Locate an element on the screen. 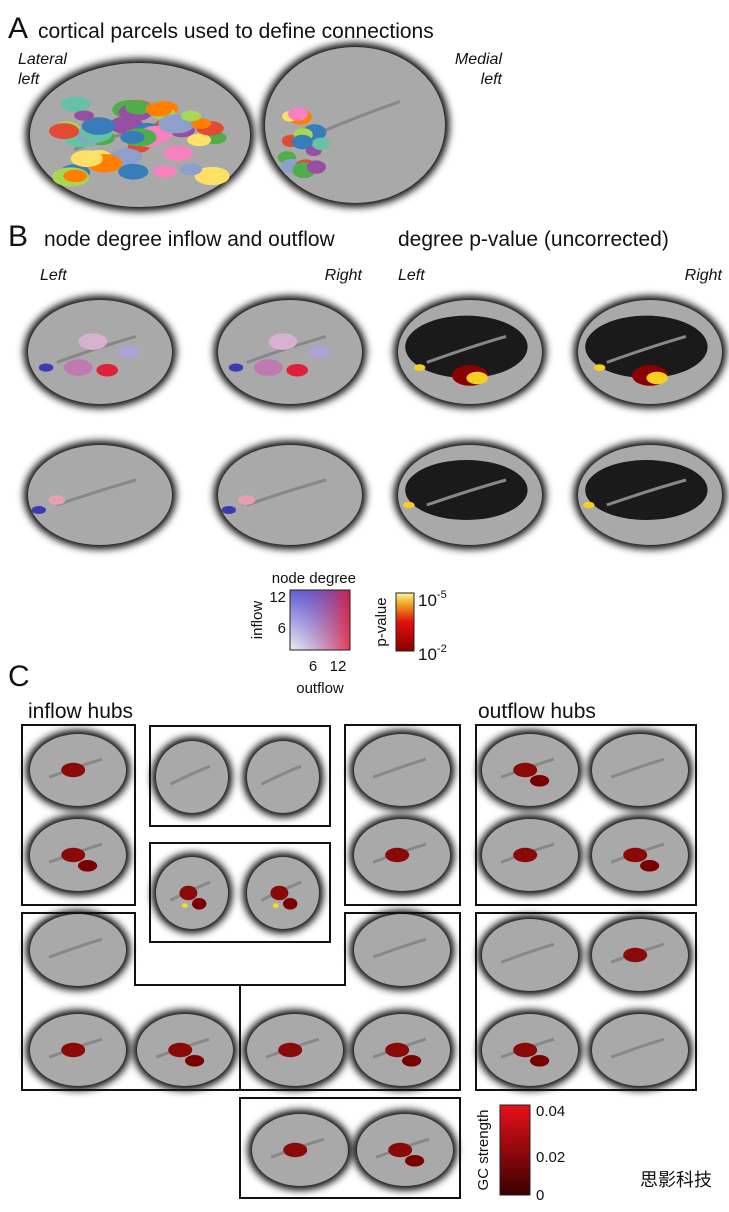 This screenshot has width=729, height=1212. colorbar-tick: 0.04 is located at coordinates (550, 1111).